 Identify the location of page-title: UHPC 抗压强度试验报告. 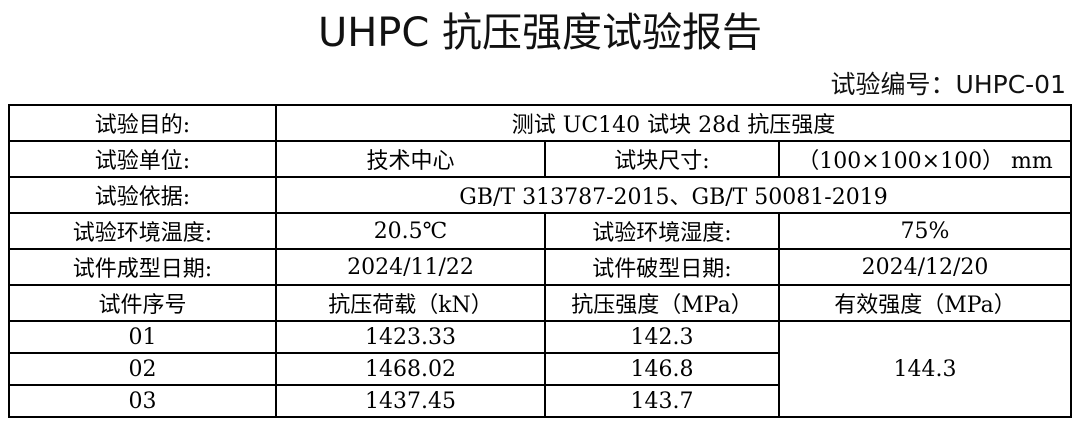
(540, 33).